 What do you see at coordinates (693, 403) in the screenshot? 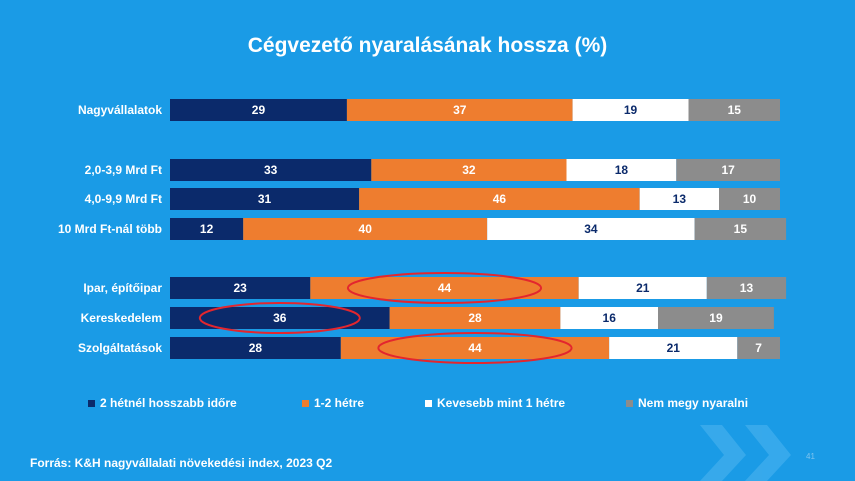
I see `legend-label: Nem megy nyaralni` at bounding box center [693, 403].